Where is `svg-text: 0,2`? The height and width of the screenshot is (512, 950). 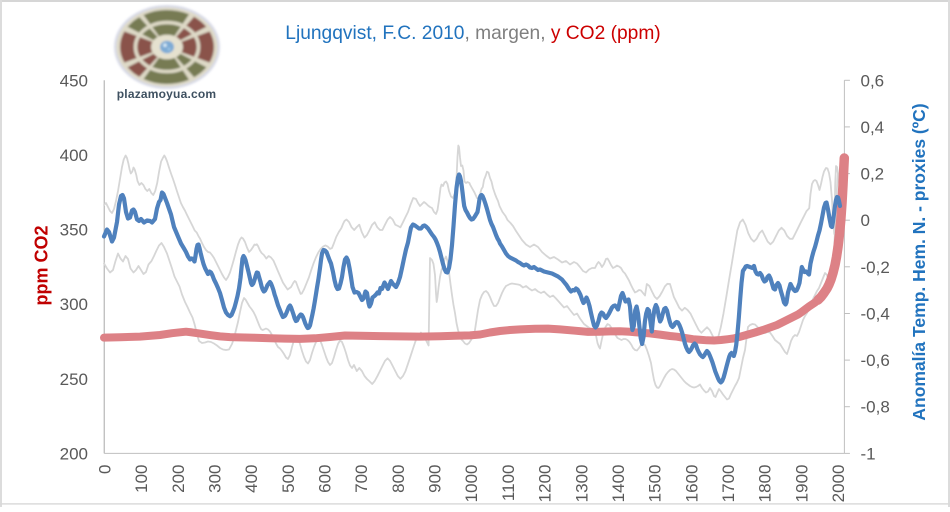 svg-text: 0,2 is located at coordinates (873, 174).